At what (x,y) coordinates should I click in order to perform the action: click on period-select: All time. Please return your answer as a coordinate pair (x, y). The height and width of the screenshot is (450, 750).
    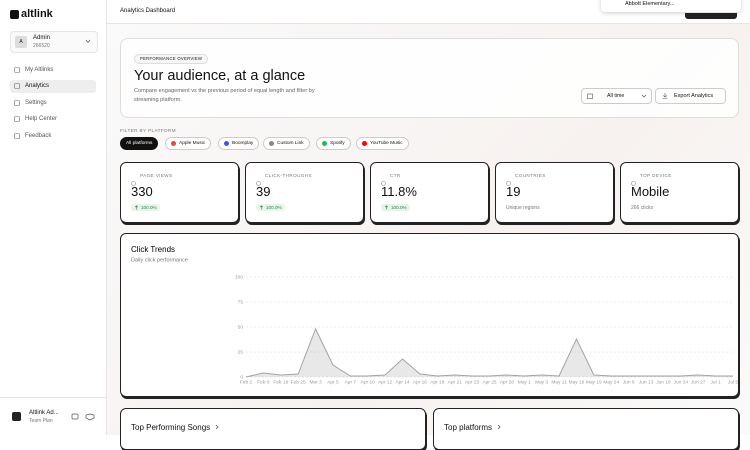
    Looking at the image, I should click on (616, 96).